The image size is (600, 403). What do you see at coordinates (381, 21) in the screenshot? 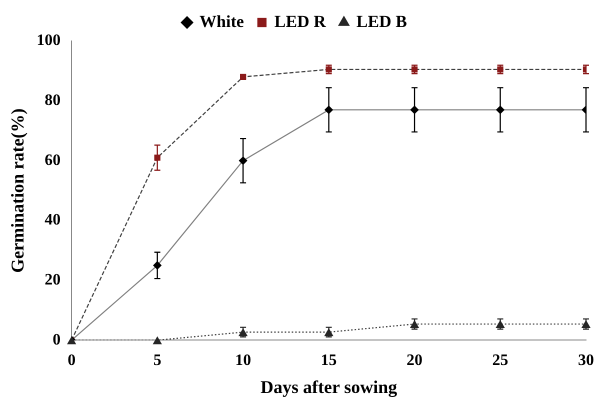
I see `legend-label: LED B` at bounding box center [381, 21].